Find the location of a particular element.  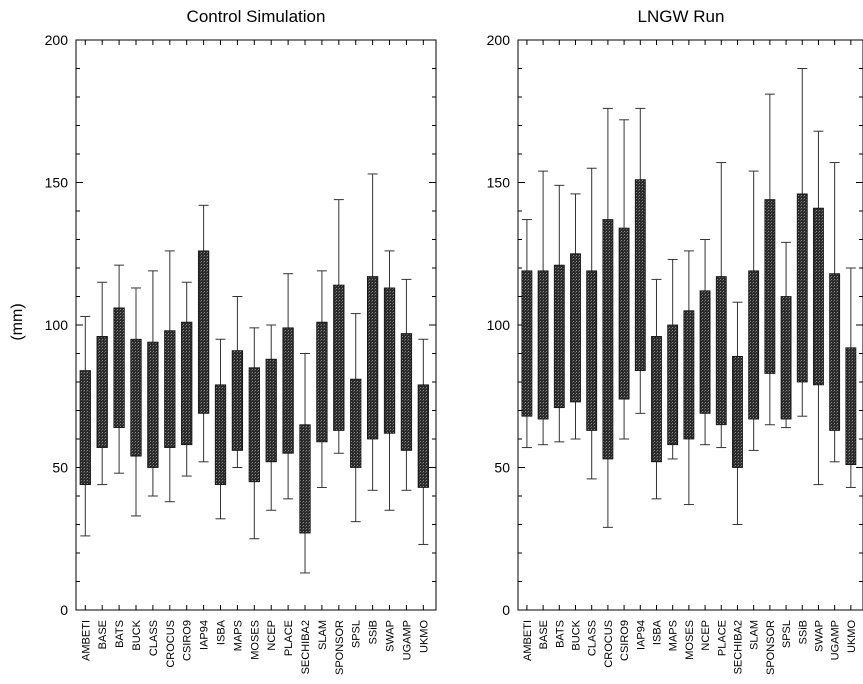

y-tick-label: 200 is located at coordinates (499, 40).